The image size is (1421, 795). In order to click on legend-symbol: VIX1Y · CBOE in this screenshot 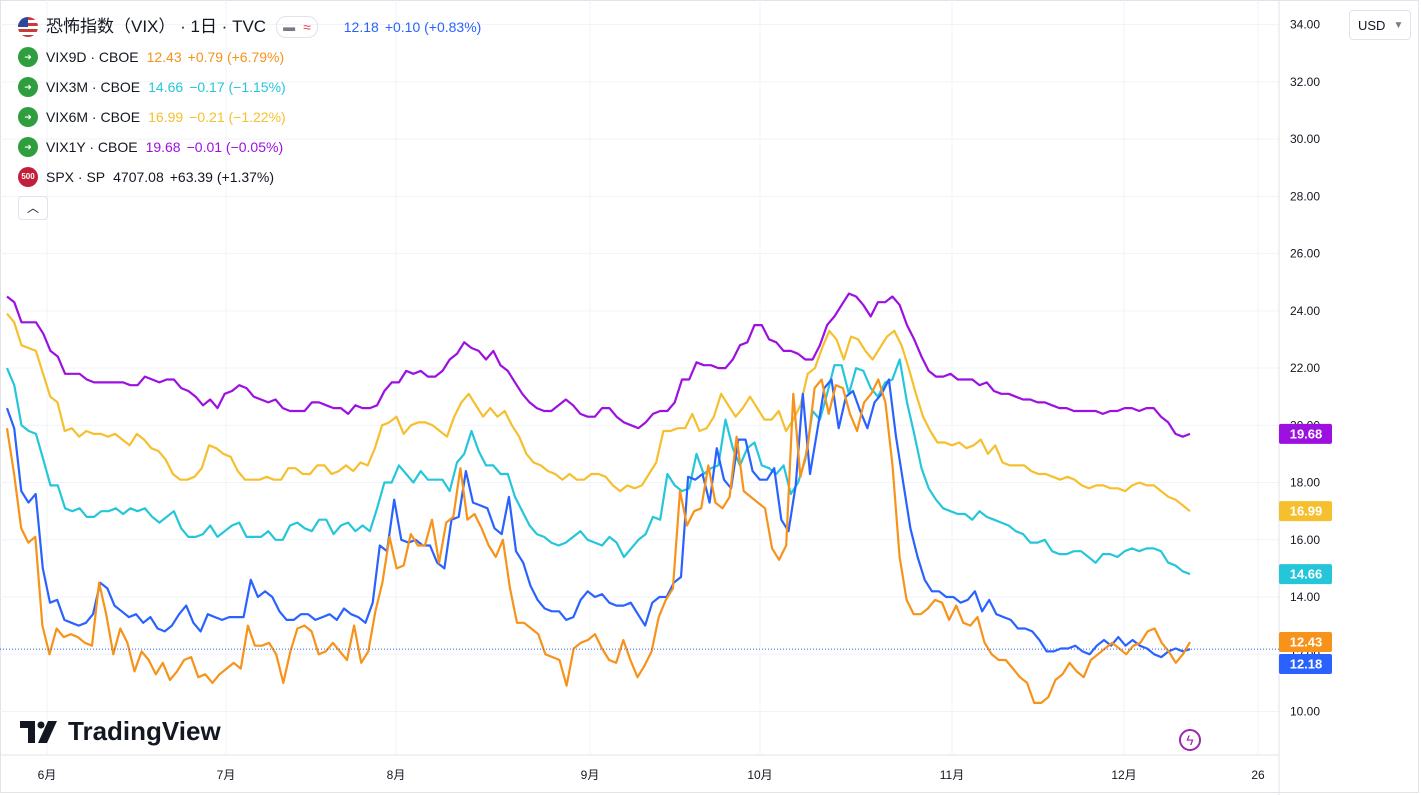, I will do `click(92, 147)`.